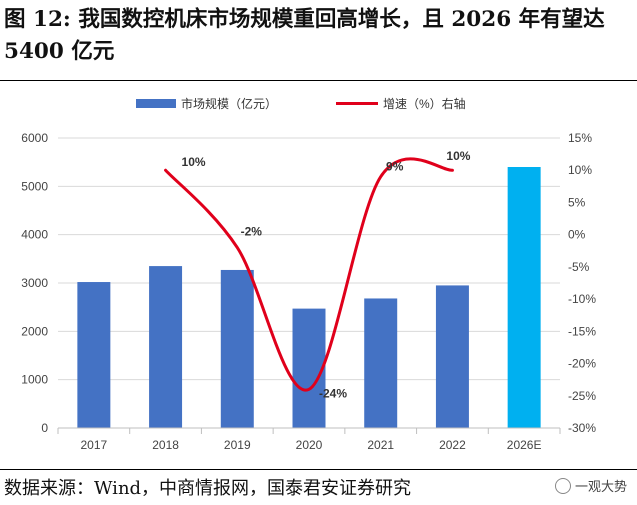  Describe the element at coordinates (380, 445) in the screenshot. I see `x-tick-label: 2021` at that location.